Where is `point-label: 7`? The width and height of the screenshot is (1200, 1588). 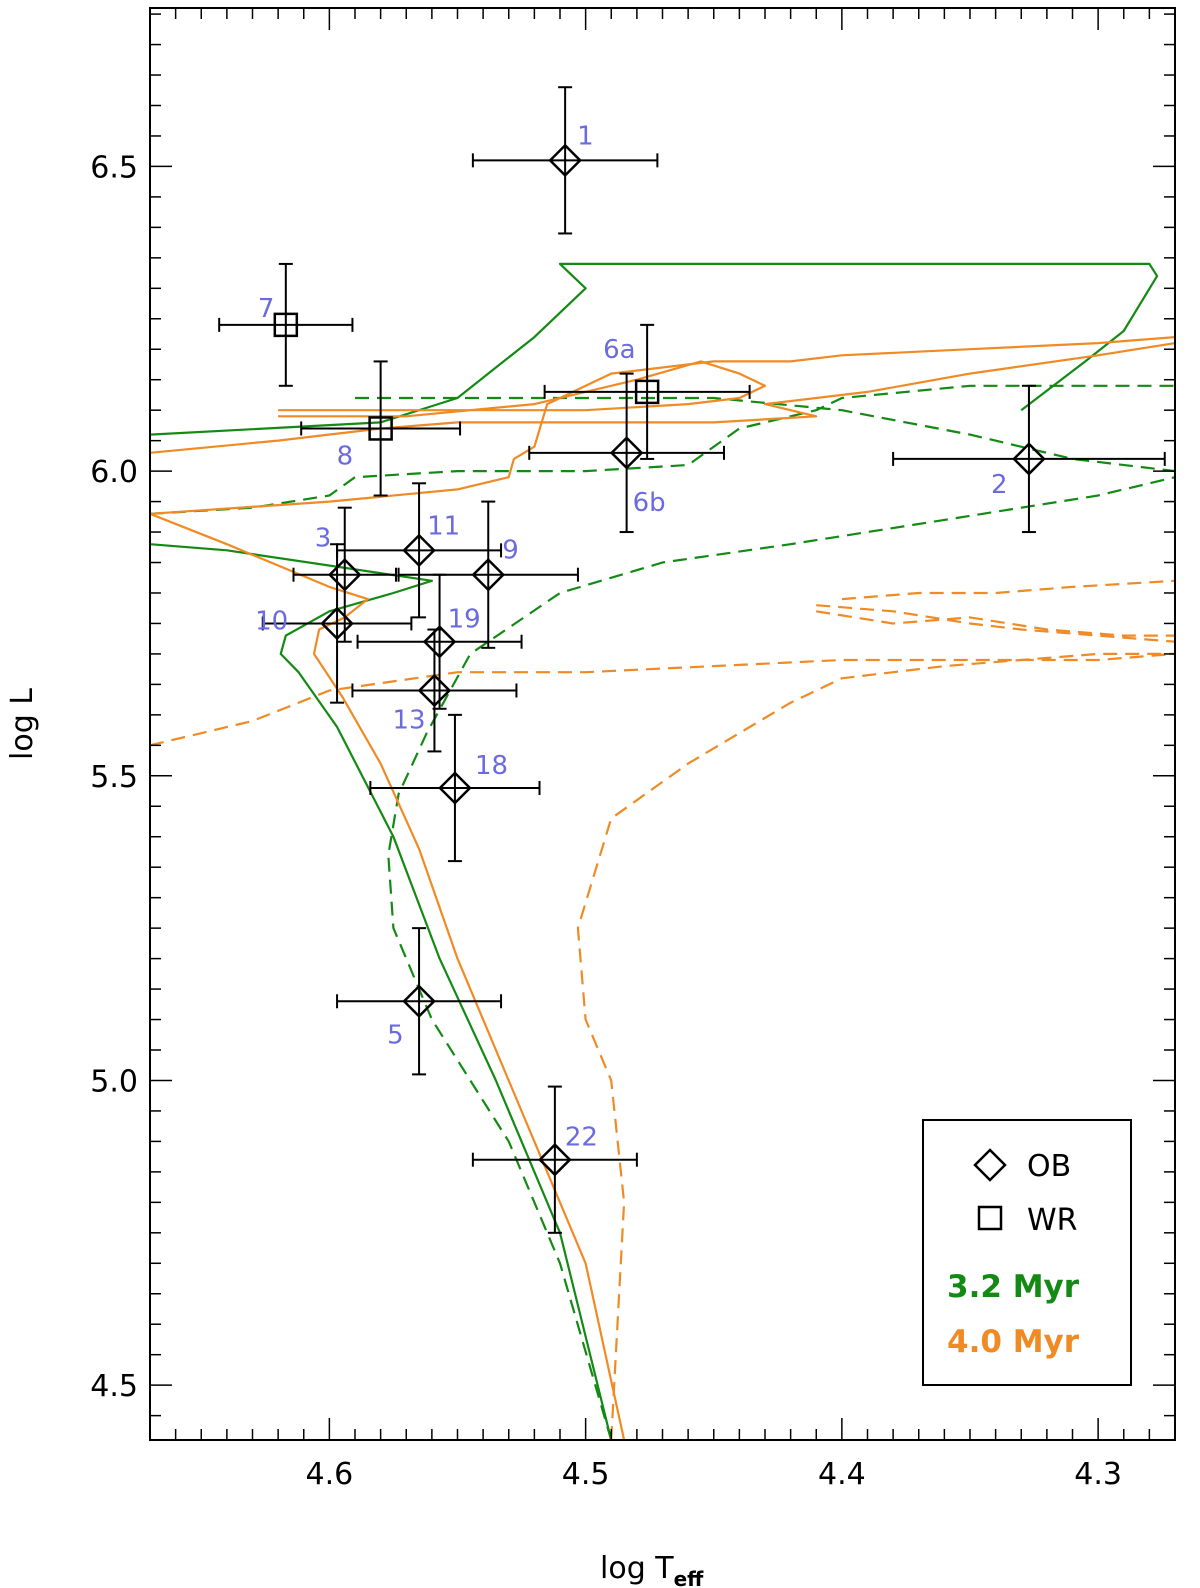
point-label: 7 is located at coordinates (266, 309).